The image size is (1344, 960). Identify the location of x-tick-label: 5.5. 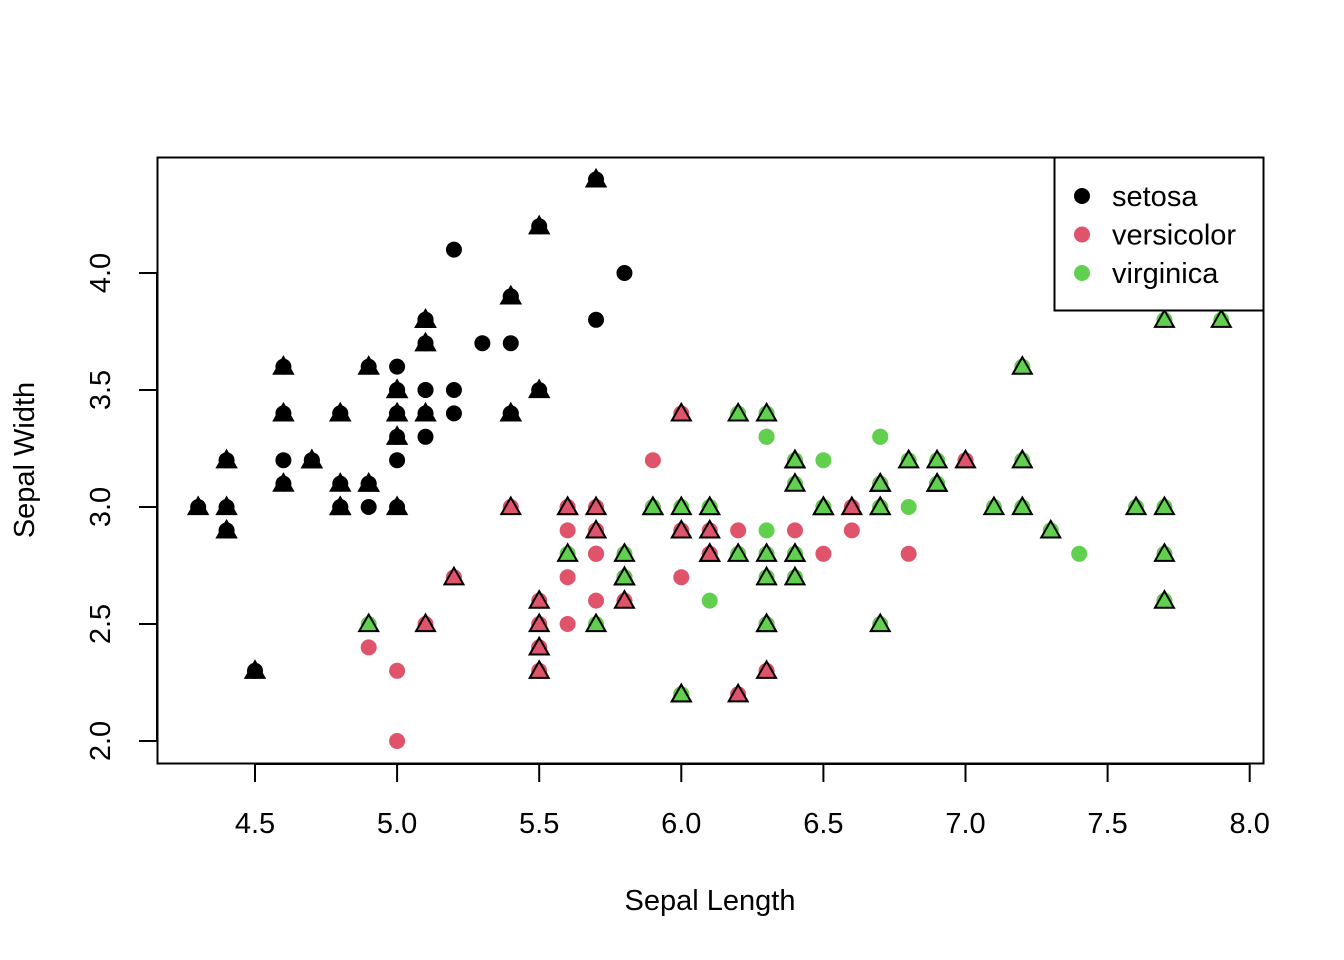
(539, 824).